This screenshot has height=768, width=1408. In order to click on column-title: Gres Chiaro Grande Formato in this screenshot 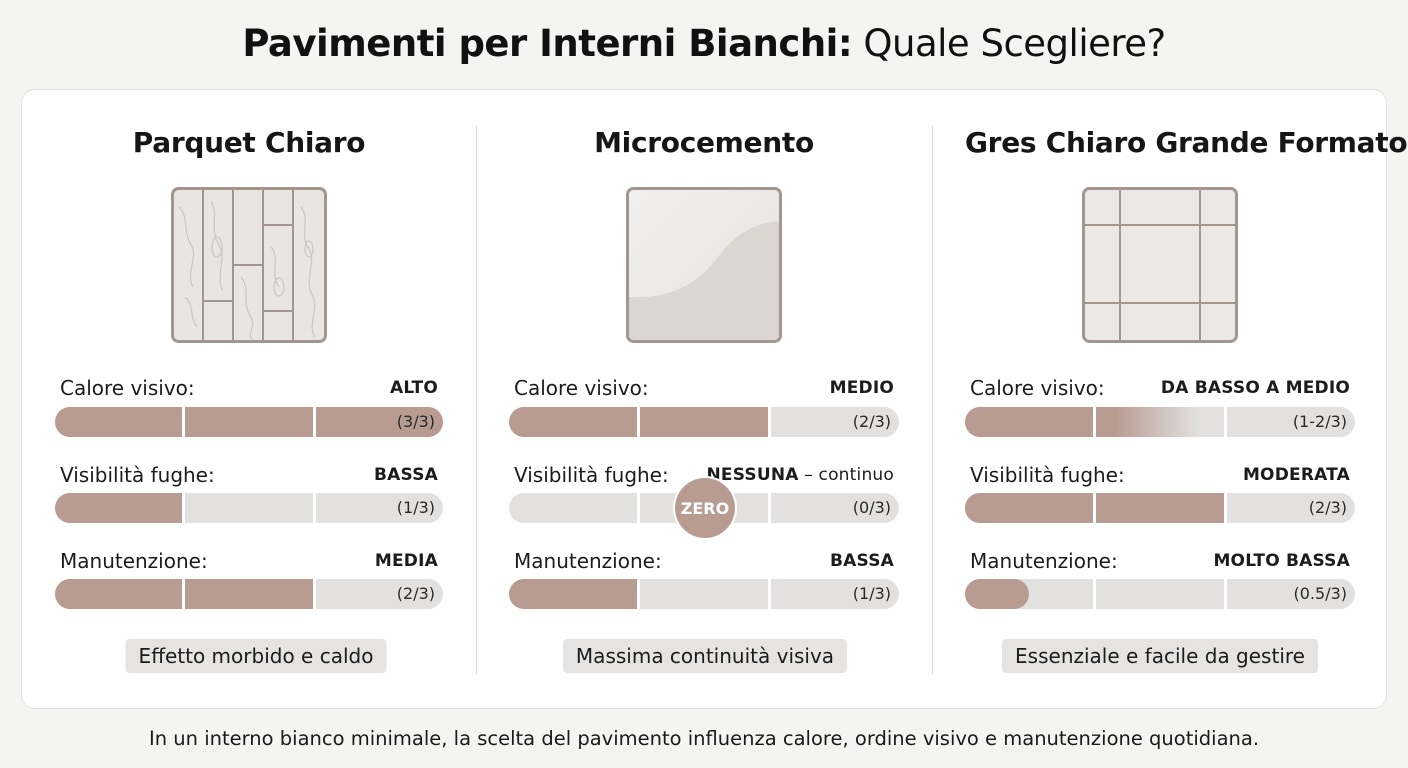, I will do `click(1186, 142)`.